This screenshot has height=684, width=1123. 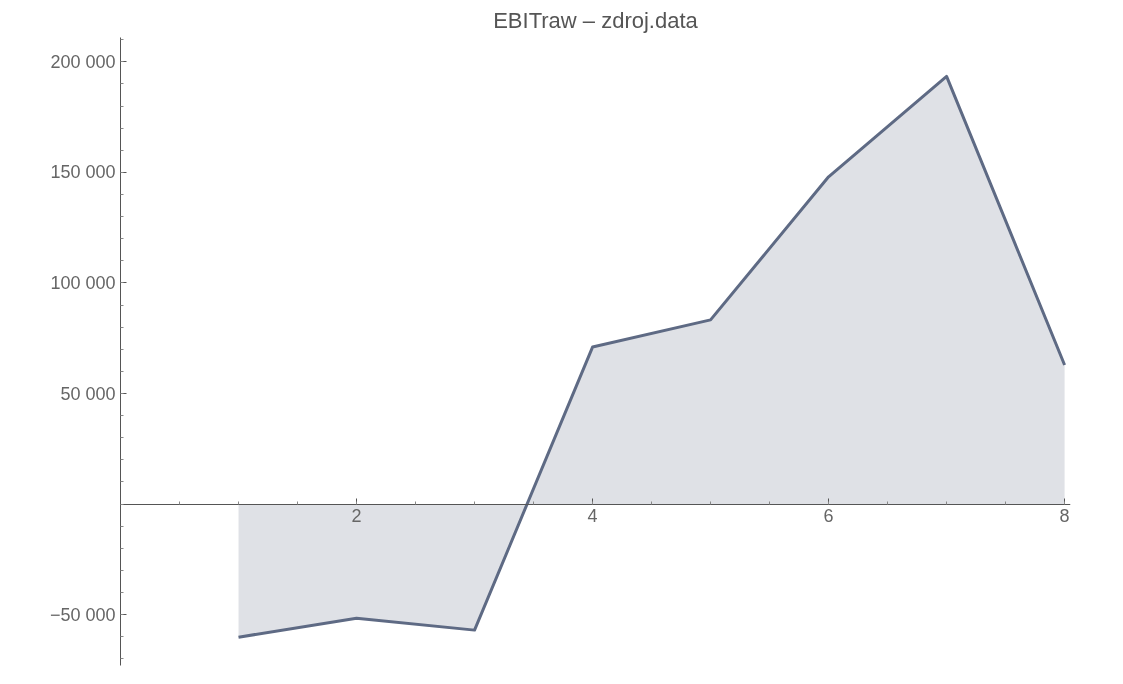 What do you see at coordinates (88, 393) in the screenshot?
I see `y-tick-label: 50 000` at bounding box center [88, 393].